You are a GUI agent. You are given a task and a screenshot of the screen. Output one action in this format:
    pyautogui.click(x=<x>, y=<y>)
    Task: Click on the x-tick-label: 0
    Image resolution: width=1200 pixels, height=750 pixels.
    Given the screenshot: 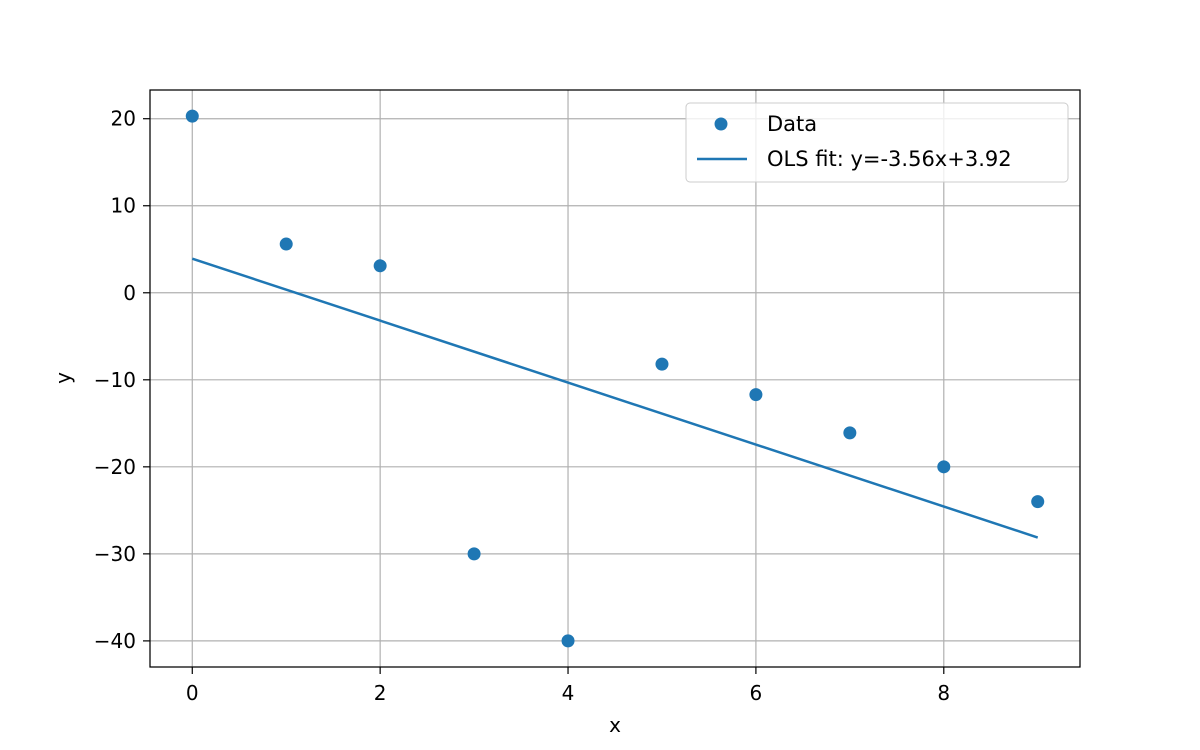 What is the action you would take?
    pyautogui.click(x=192, y=693)
    